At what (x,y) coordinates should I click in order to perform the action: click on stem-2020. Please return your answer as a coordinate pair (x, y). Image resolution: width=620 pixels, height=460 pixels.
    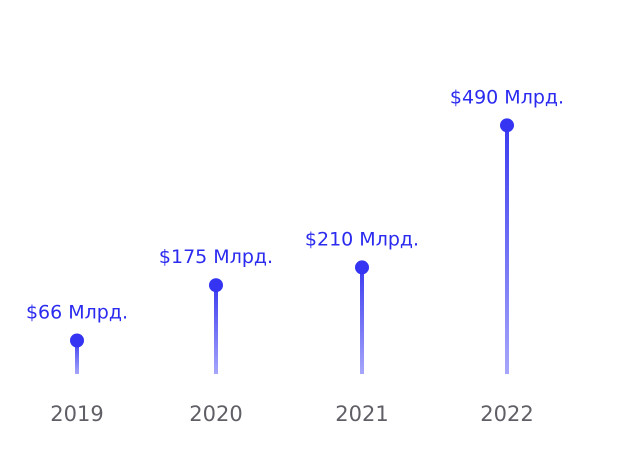
    Looking at the image, I should click on (216, 329).